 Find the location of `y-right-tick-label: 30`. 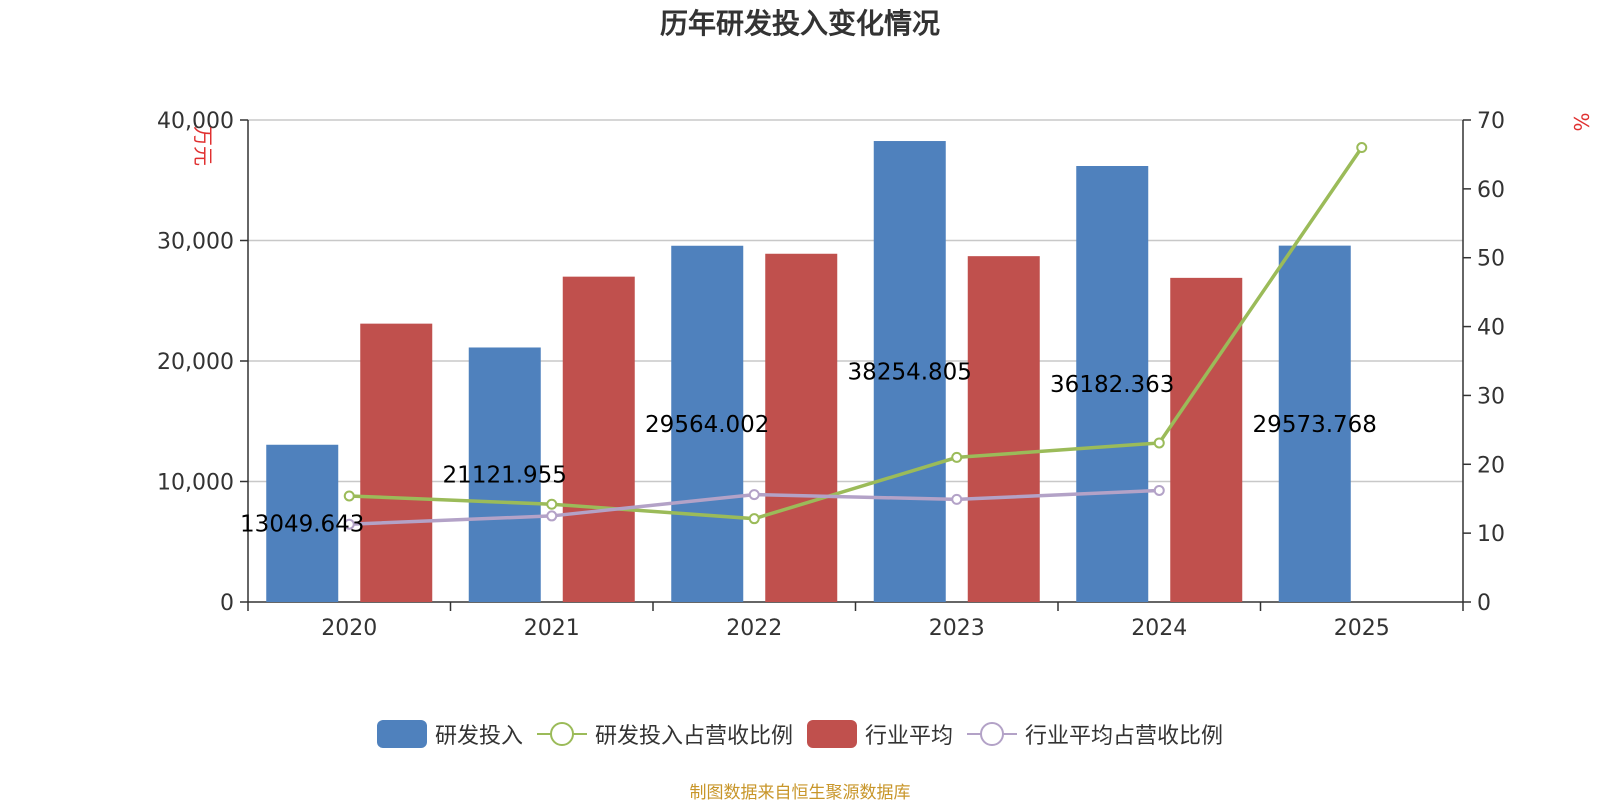

y-right-tick-label: 30 is located at coordinates (1491, 396).